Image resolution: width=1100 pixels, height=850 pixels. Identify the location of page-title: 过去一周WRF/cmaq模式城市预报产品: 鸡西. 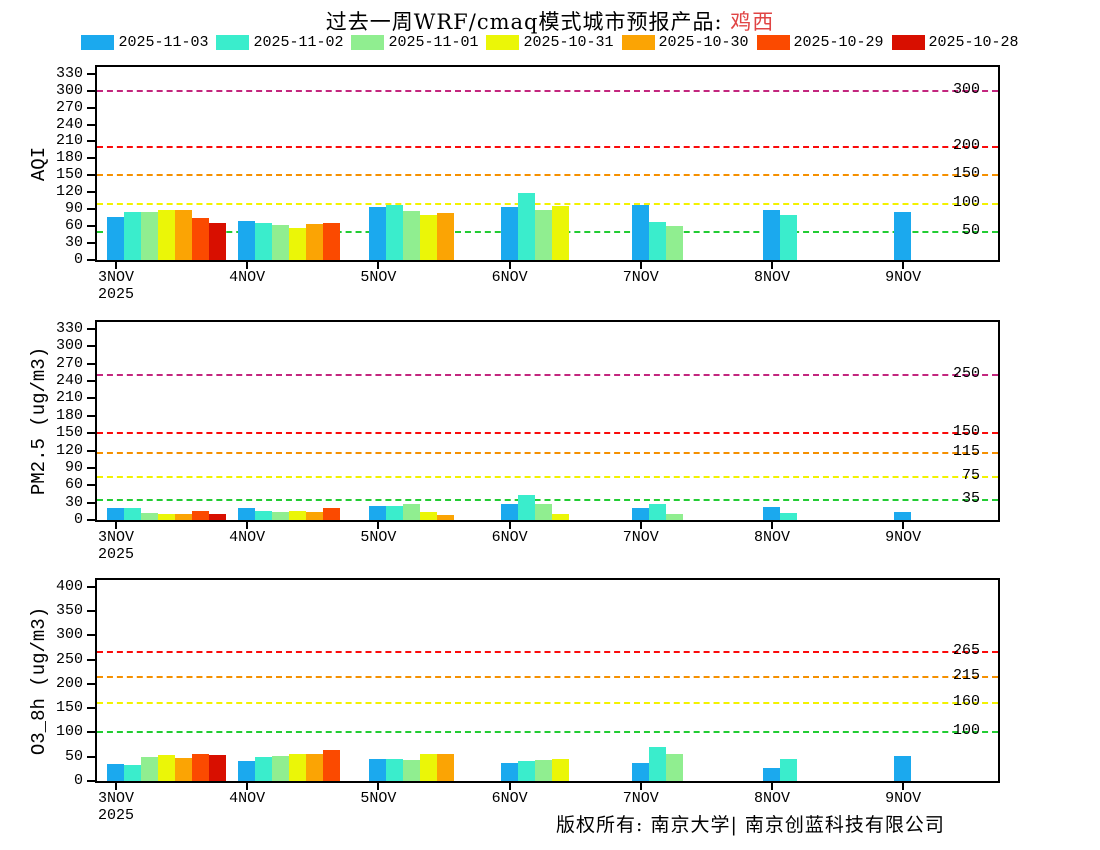
(550, 21).